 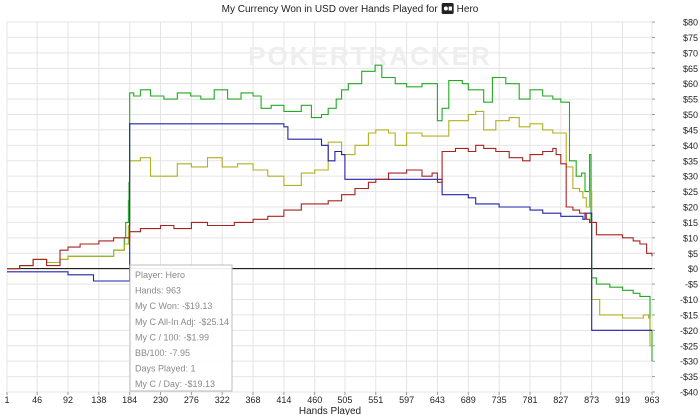 I want to click on x-tick-label: 322, so click(x=222, y=400).